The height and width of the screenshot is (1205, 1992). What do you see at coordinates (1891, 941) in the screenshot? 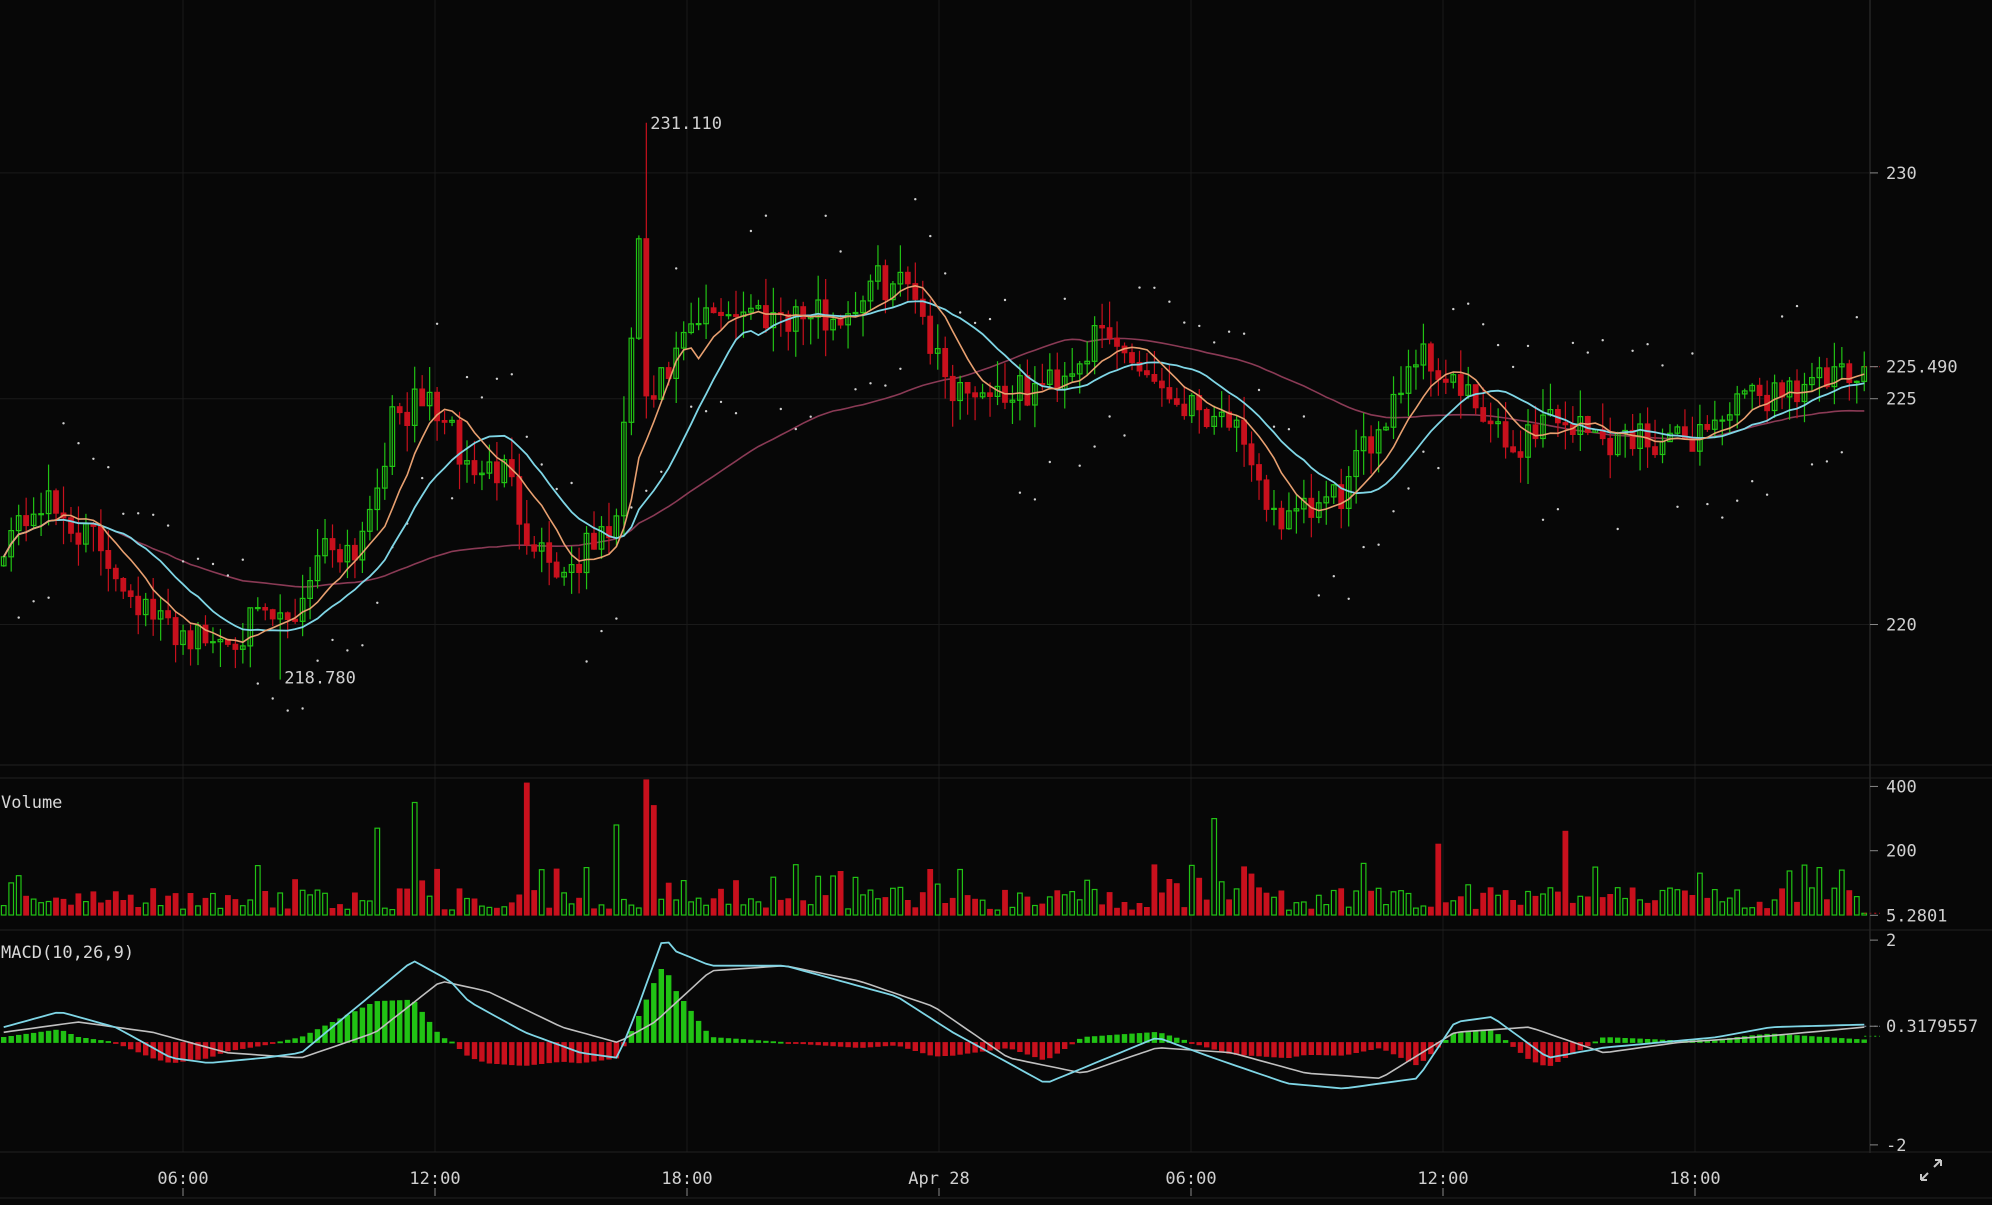
I see `macd-tick-label: 2` at bounding box center [1891, 941].